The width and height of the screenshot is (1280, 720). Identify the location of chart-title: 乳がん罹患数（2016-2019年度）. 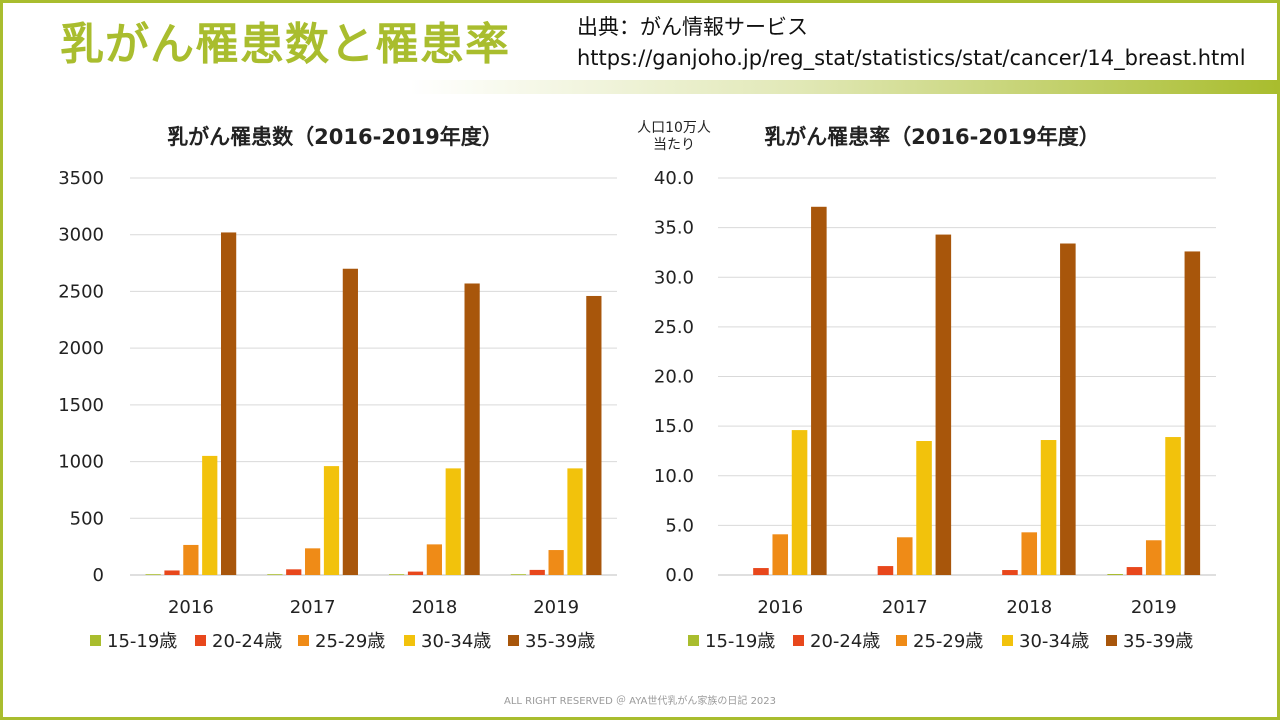
(335, 137).